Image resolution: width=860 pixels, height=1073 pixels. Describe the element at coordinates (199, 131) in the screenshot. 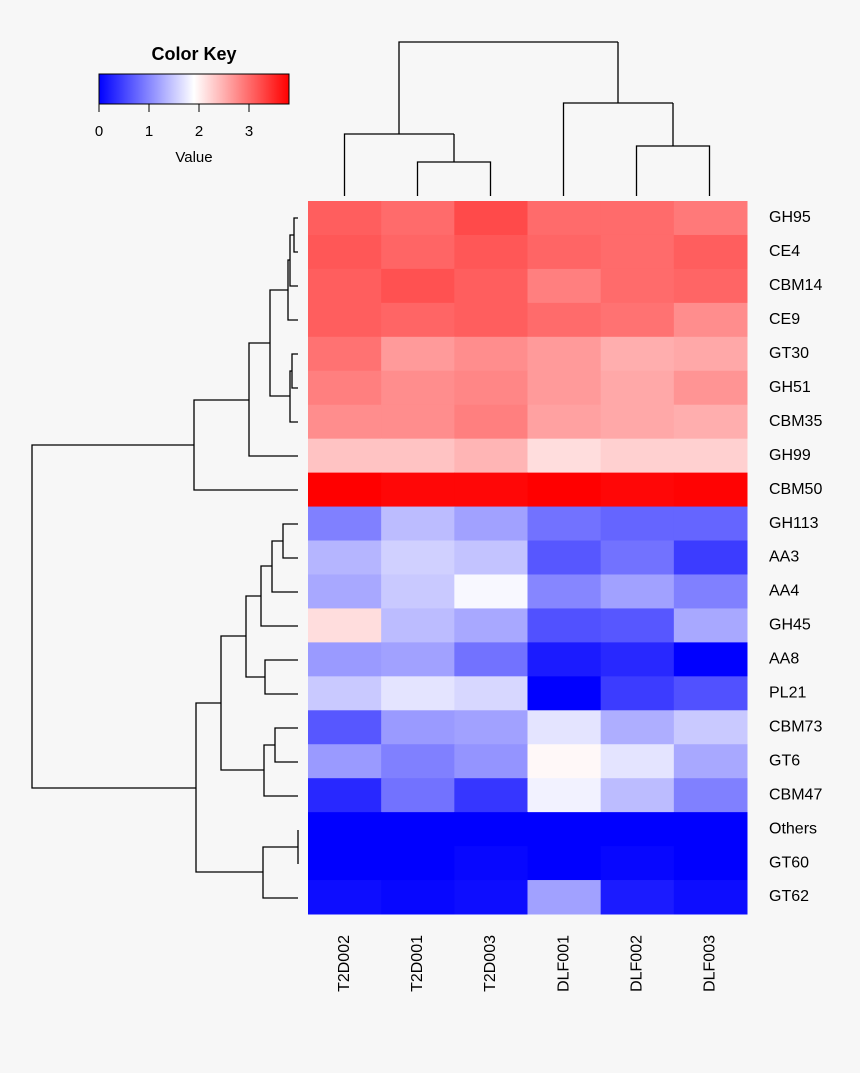

I see `key-tick-label: 2` at that location.